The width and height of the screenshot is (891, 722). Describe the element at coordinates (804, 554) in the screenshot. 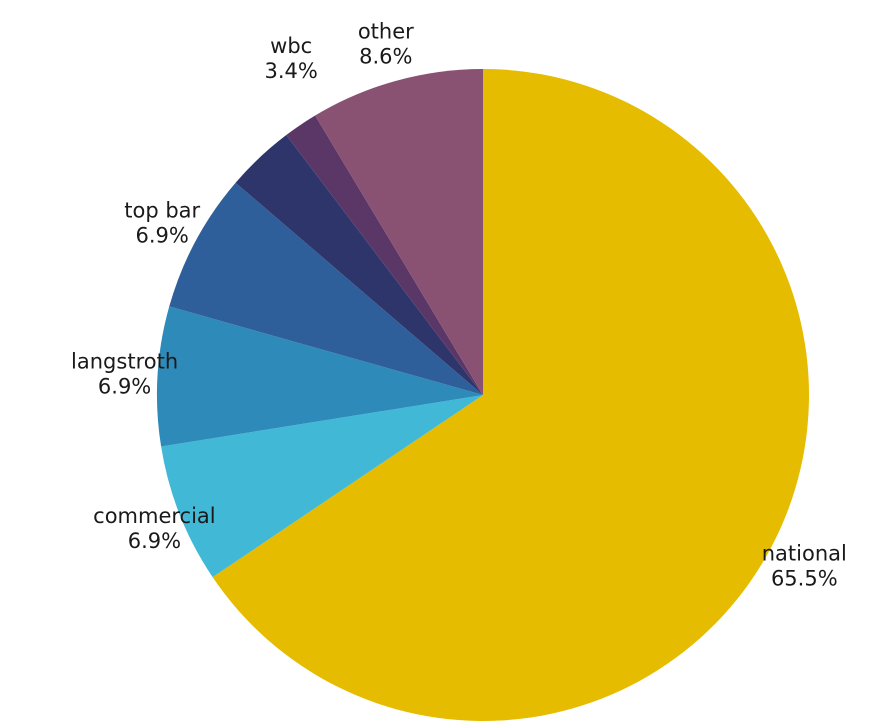

I see `slice-label: national` at that location.